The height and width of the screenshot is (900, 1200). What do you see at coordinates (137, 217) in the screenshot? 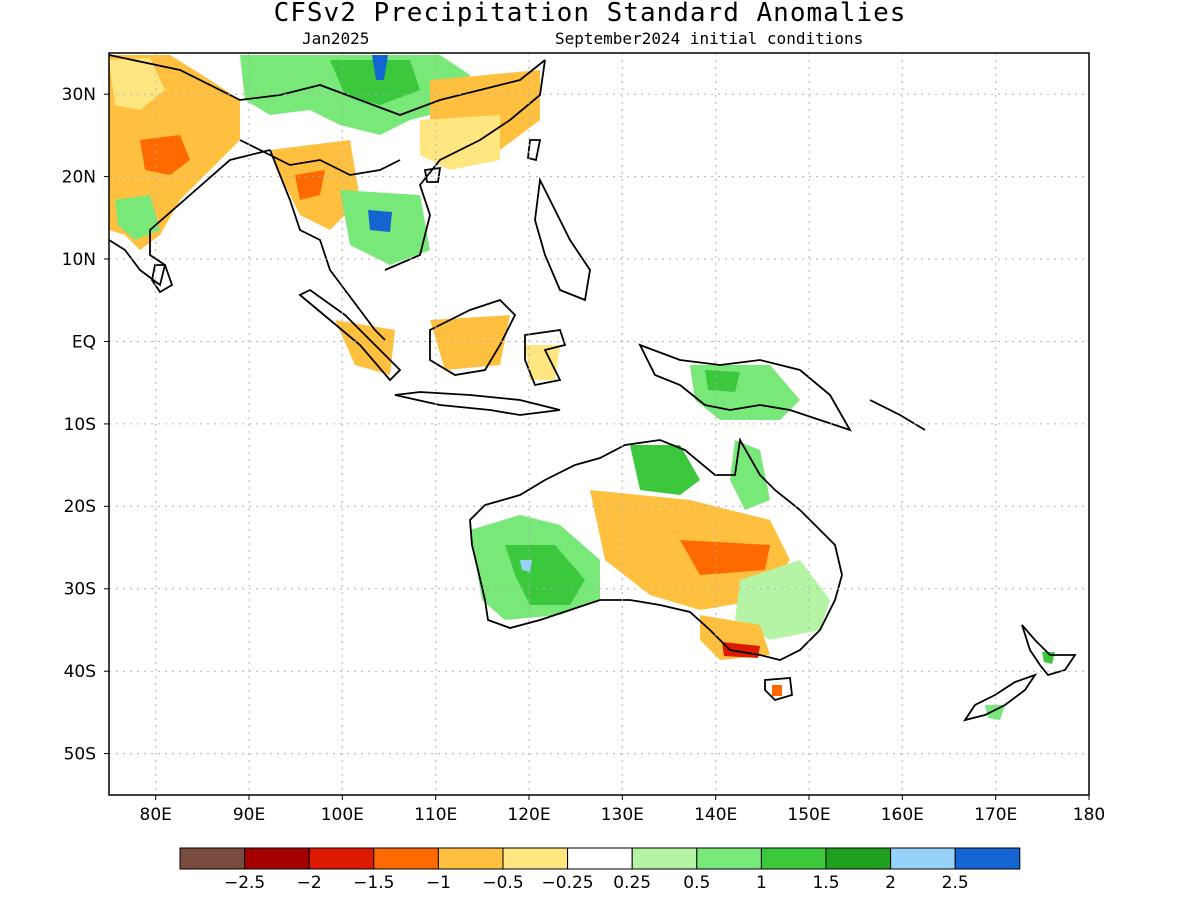
I see `anomaly-region-india-wet` at bounding box center [137, 217].